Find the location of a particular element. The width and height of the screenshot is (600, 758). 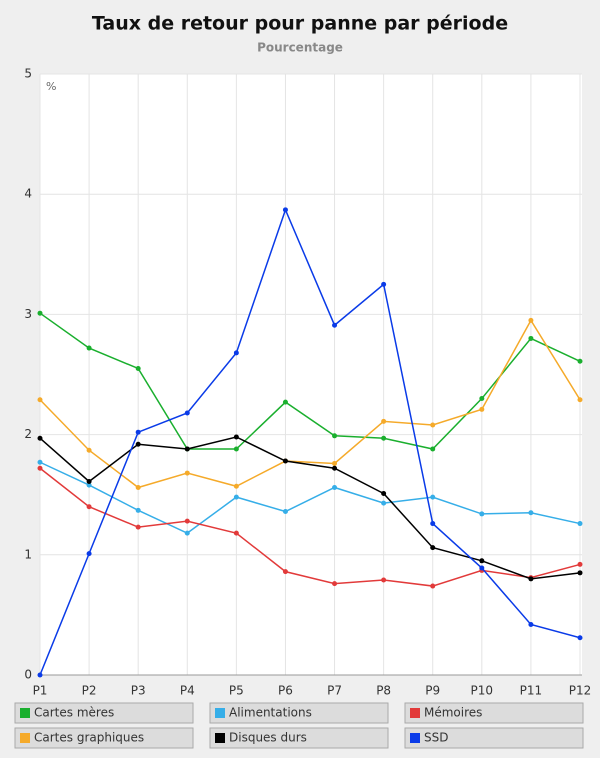

x-tick-label: P3 is located at coordinates (138, 691).